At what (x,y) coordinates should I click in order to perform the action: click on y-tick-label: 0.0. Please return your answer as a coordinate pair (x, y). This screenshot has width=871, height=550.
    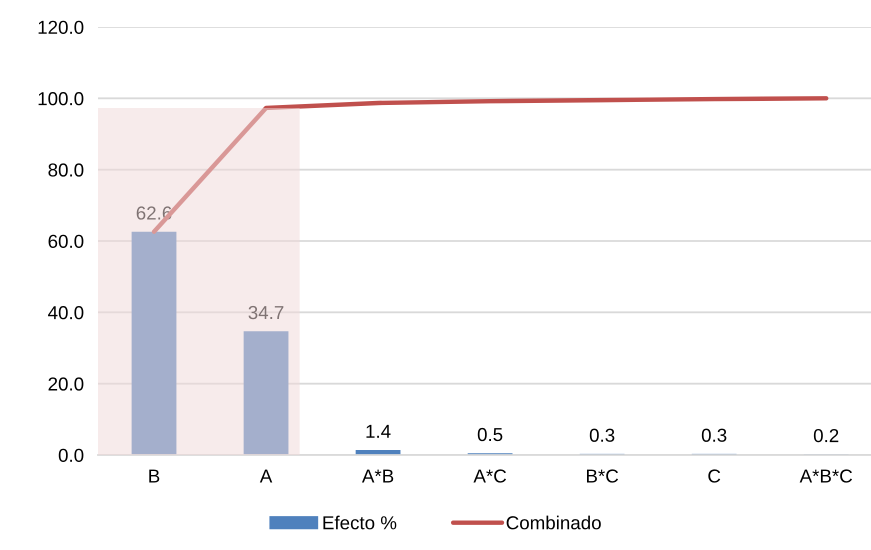
    Looking at the image, I should click on (71, 455).